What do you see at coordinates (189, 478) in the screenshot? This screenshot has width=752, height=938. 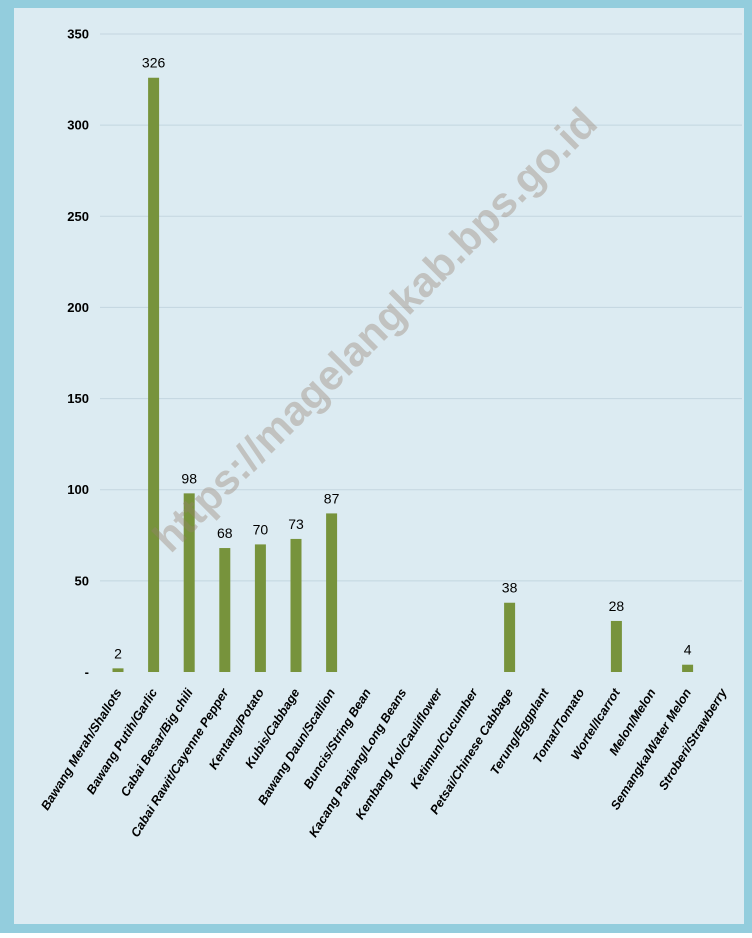 I see `data-label: 98` at bounding box center [189, 478].